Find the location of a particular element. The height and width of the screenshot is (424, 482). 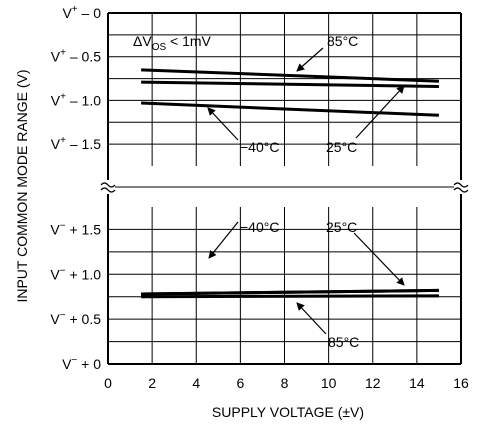

upper-minus40c-label: −40°C is located at coordinates (259, 147).